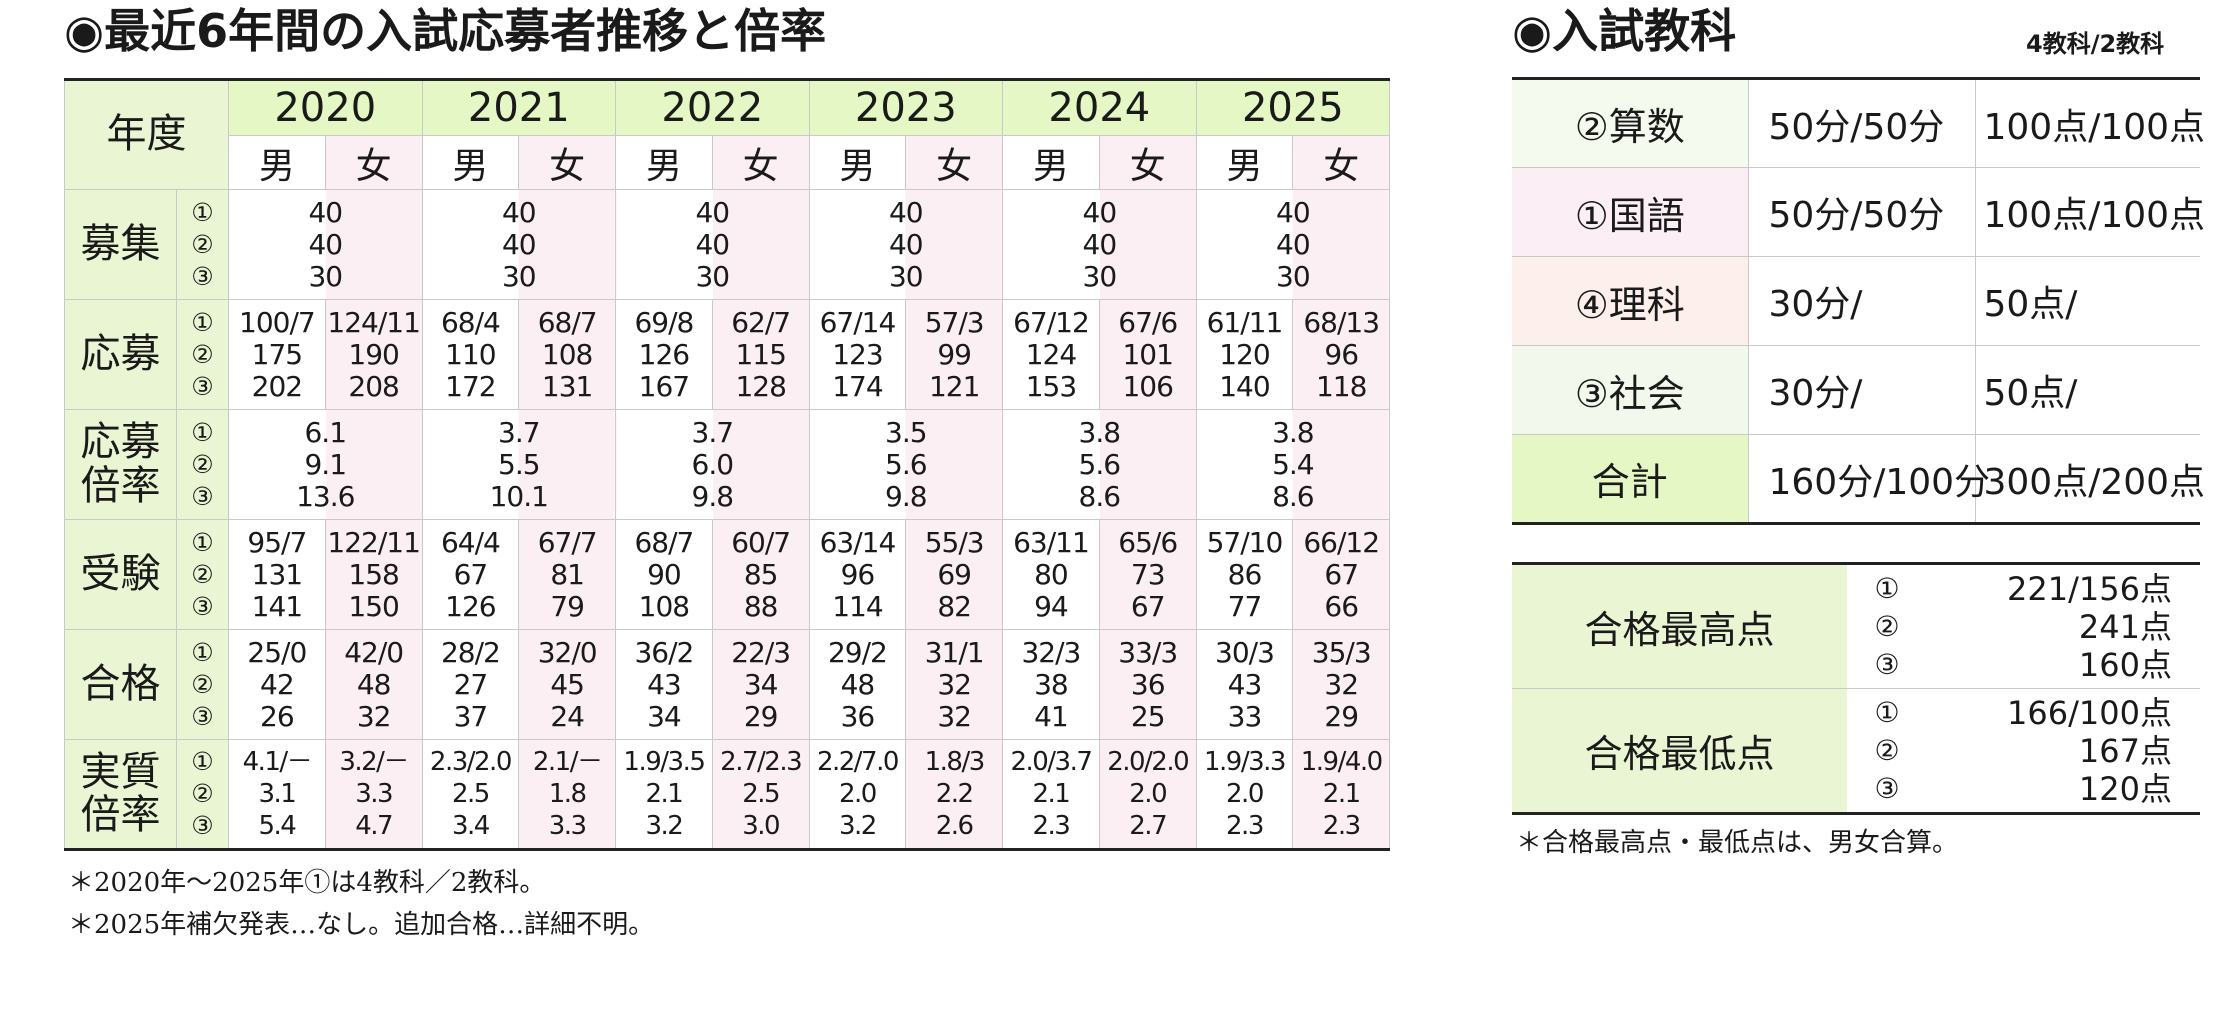 This screenshot has width=2220, height=1030. I want to click on table-cell: 3.2/－ 3.3 4.7, so click(373, 794).